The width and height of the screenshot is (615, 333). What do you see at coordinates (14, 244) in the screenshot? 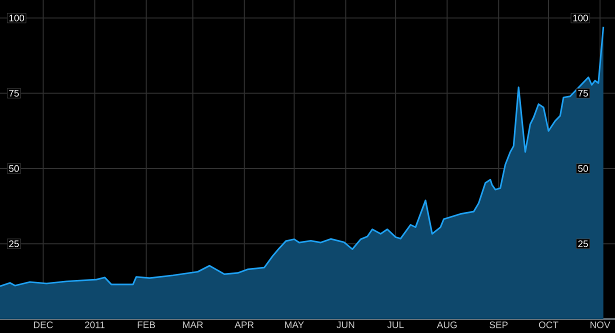
I see `y-tick-label: 25` at bounding box center [14, 244].